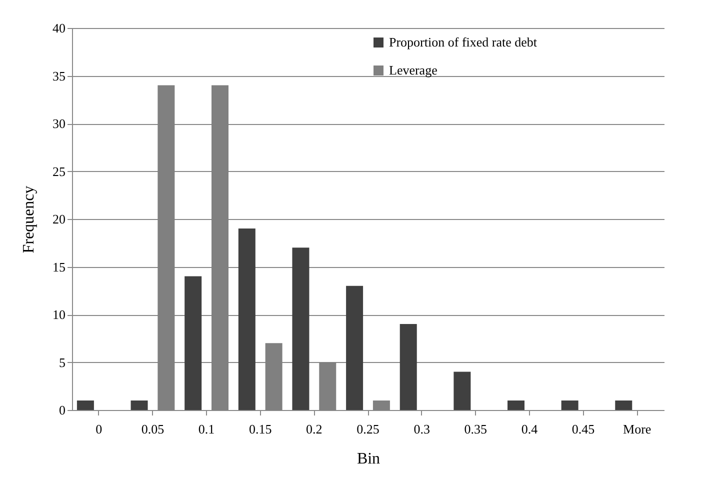 The height and width of the screenshot is (491, 701). What do you see at coordinates (29, 220) in the screenshot?
I see `y-axis-title: Frequency` at bounding box center [29, 220].